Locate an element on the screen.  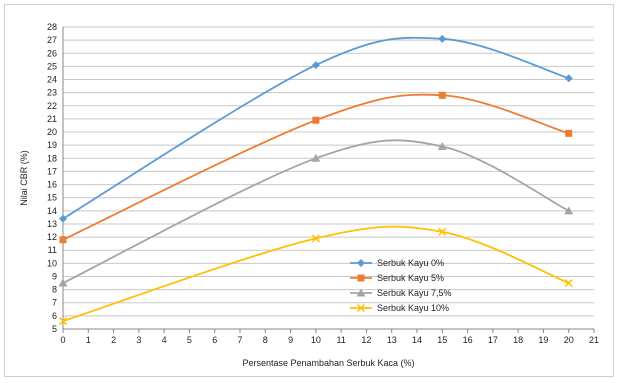
y-tick-label: 28 is located at coordinates (52, 27).